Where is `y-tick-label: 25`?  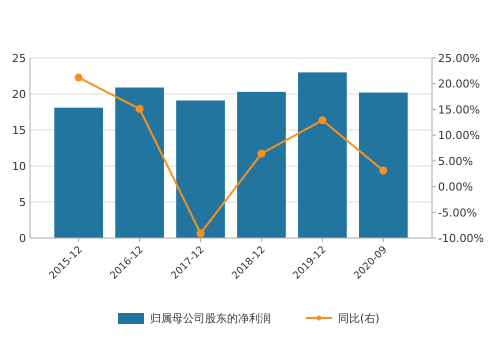
y-tick-label: 25 is located at coordinates (19, 58).